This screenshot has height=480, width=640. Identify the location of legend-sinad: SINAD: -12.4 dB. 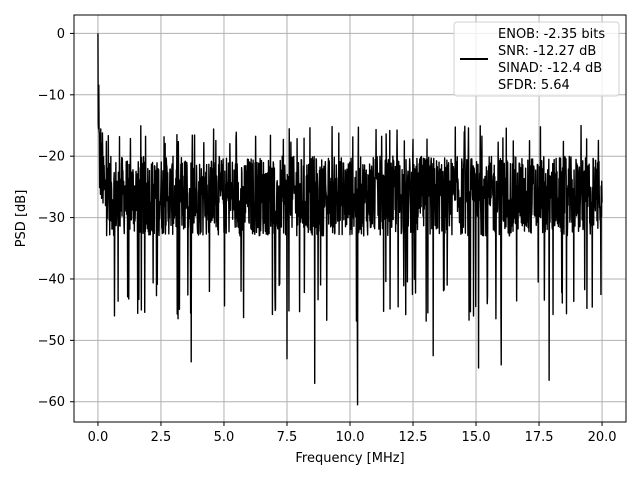
(550, 68).